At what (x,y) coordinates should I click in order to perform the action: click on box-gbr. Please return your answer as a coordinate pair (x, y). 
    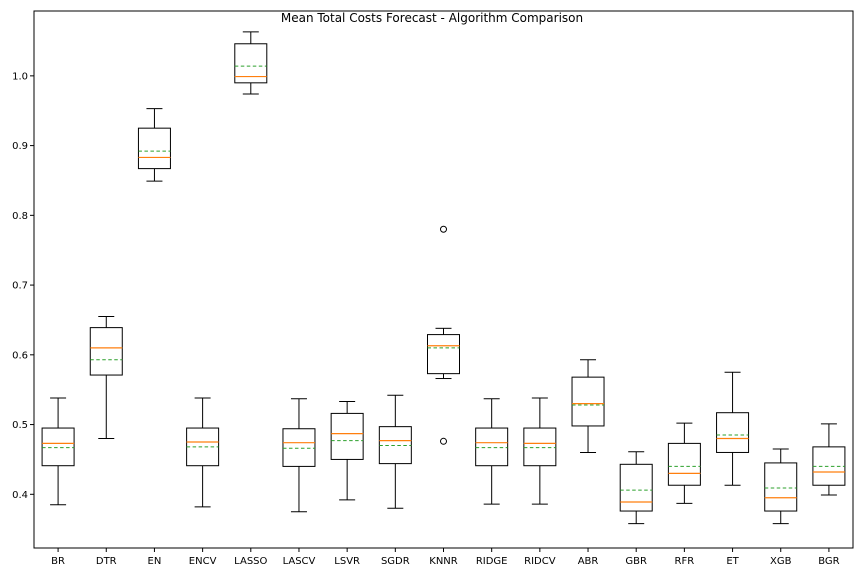
    Looking at the image, I should click on (636, 487).